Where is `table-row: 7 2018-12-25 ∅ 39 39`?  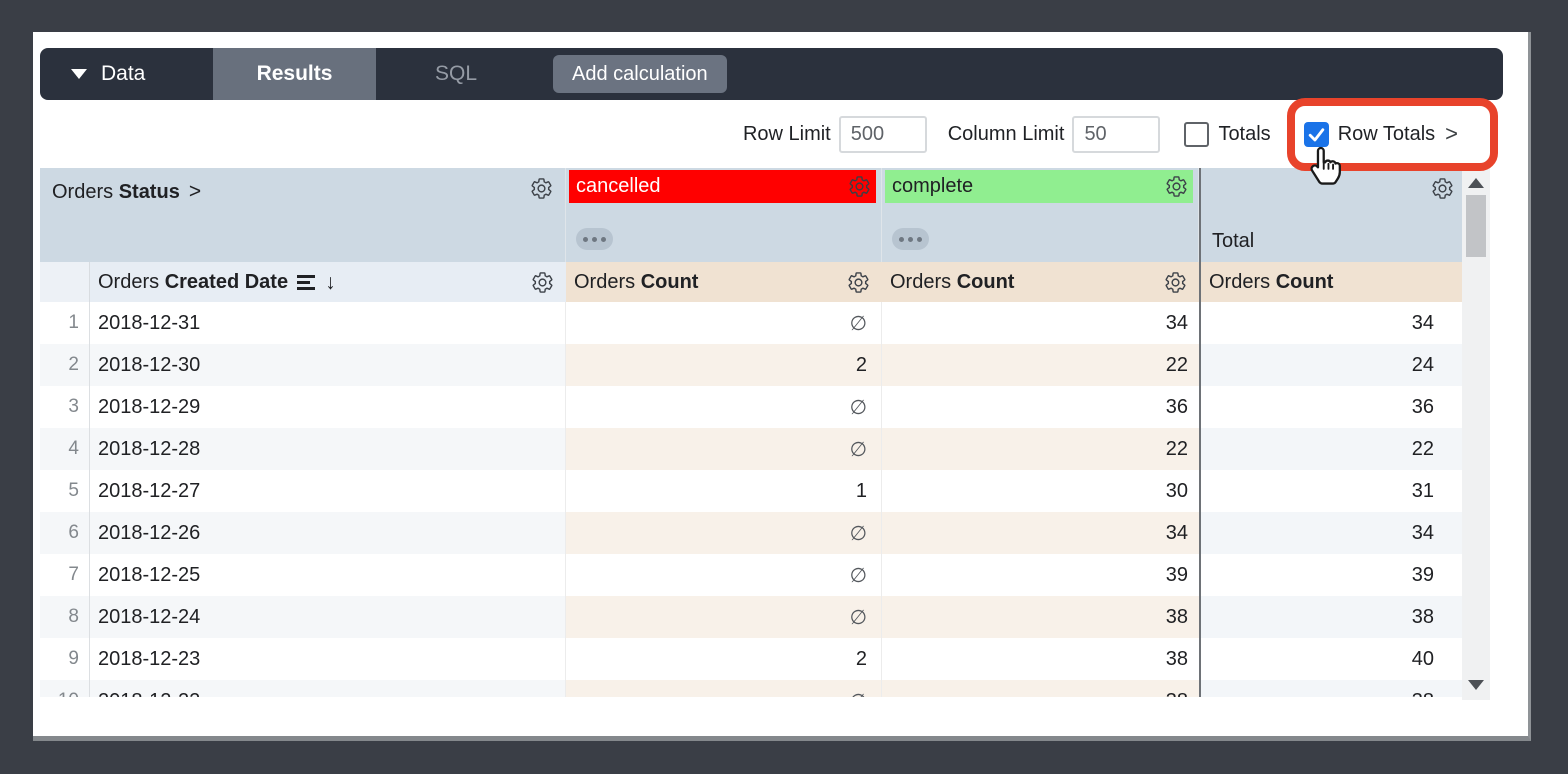 table-row: 7 2018-12-25 ∅ 39 39 is located at coordinates (751, 575).